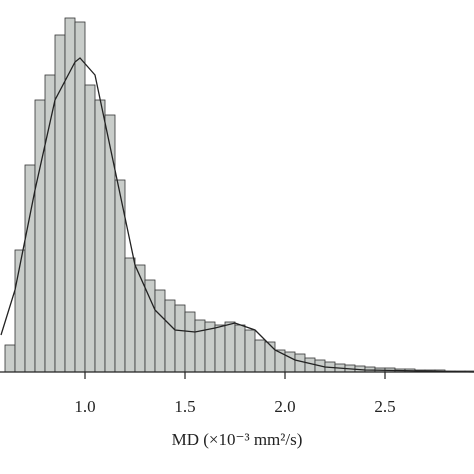  Describe the element at coordinates (184, 406) in the screenshot. I see `x-tick-label: 1.5` at that location.